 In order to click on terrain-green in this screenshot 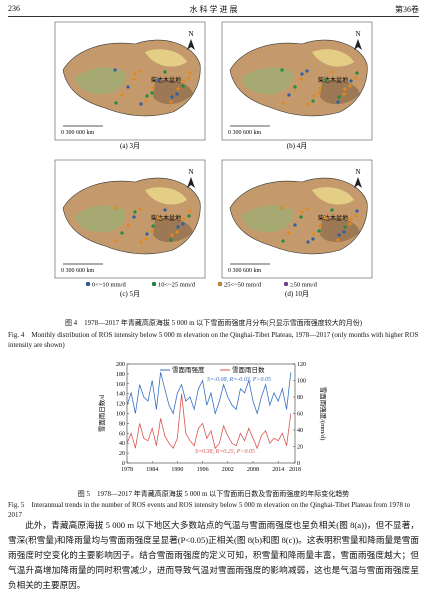, I will do `click(100, 81)`.